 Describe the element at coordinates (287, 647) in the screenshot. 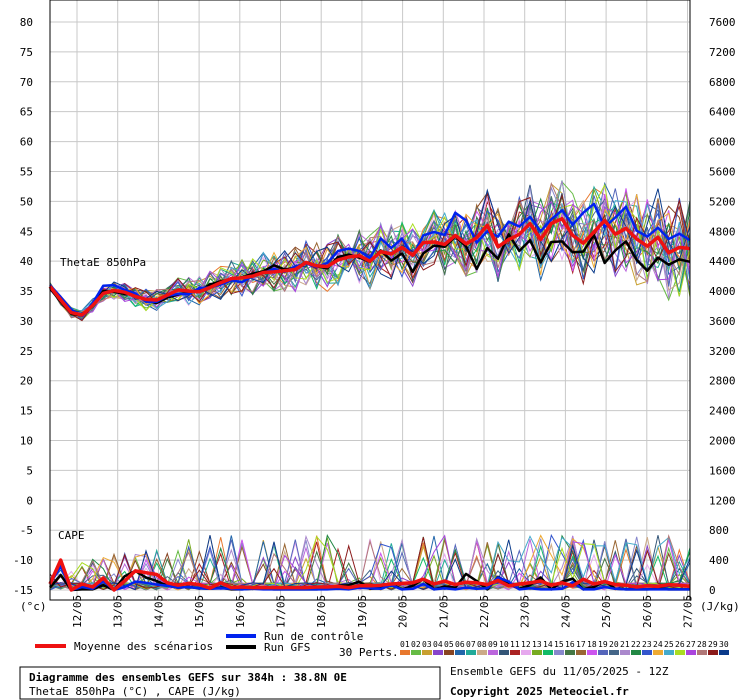

I see `legend-gfs-label: Run GFS` at that location.